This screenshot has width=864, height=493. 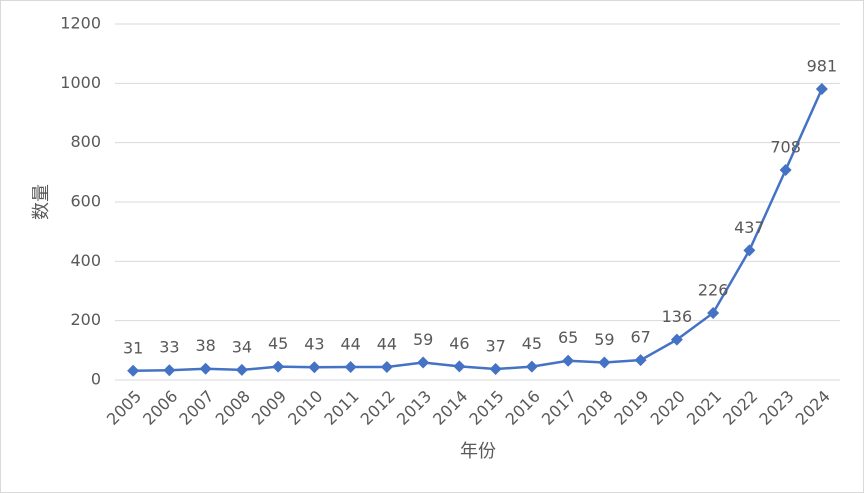 What do you see at coordinates (749, 227) in the screenshot?
I see `data-label: 437` at bounding box center [749, 227].